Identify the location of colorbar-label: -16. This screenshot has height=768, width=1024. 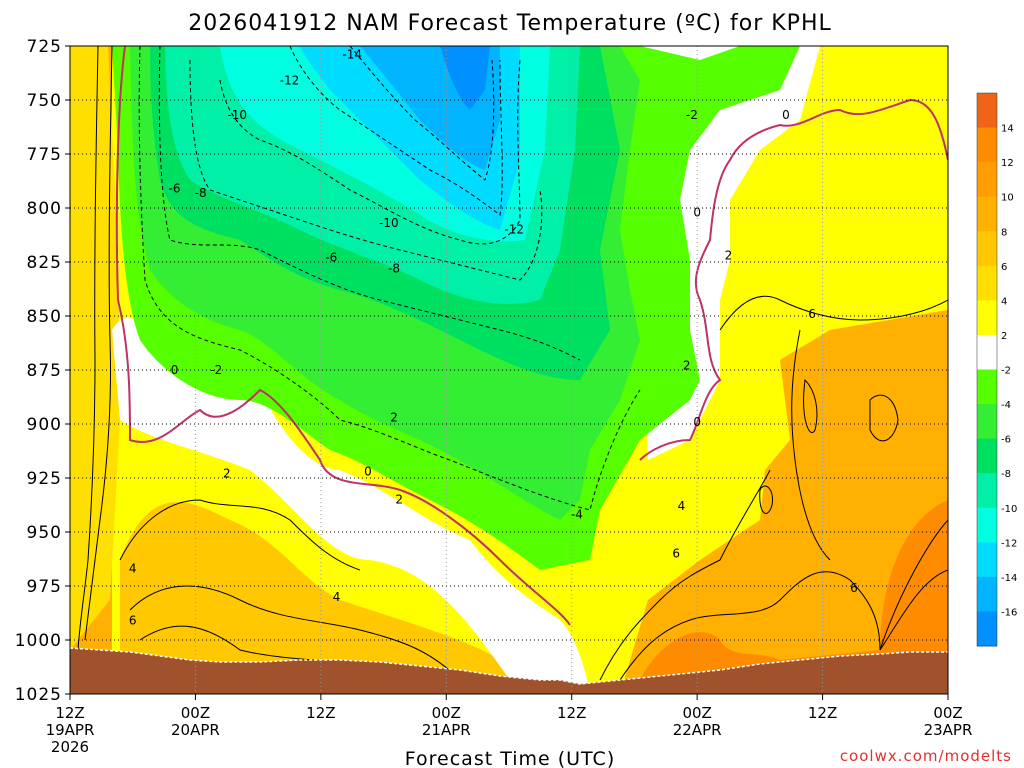
(1009, 612).